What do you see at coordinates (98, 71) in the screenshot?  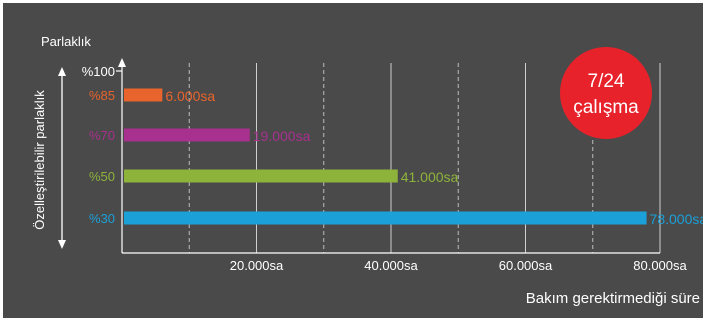 I see `top-level-label: %100` at bounding box center [98, 71].